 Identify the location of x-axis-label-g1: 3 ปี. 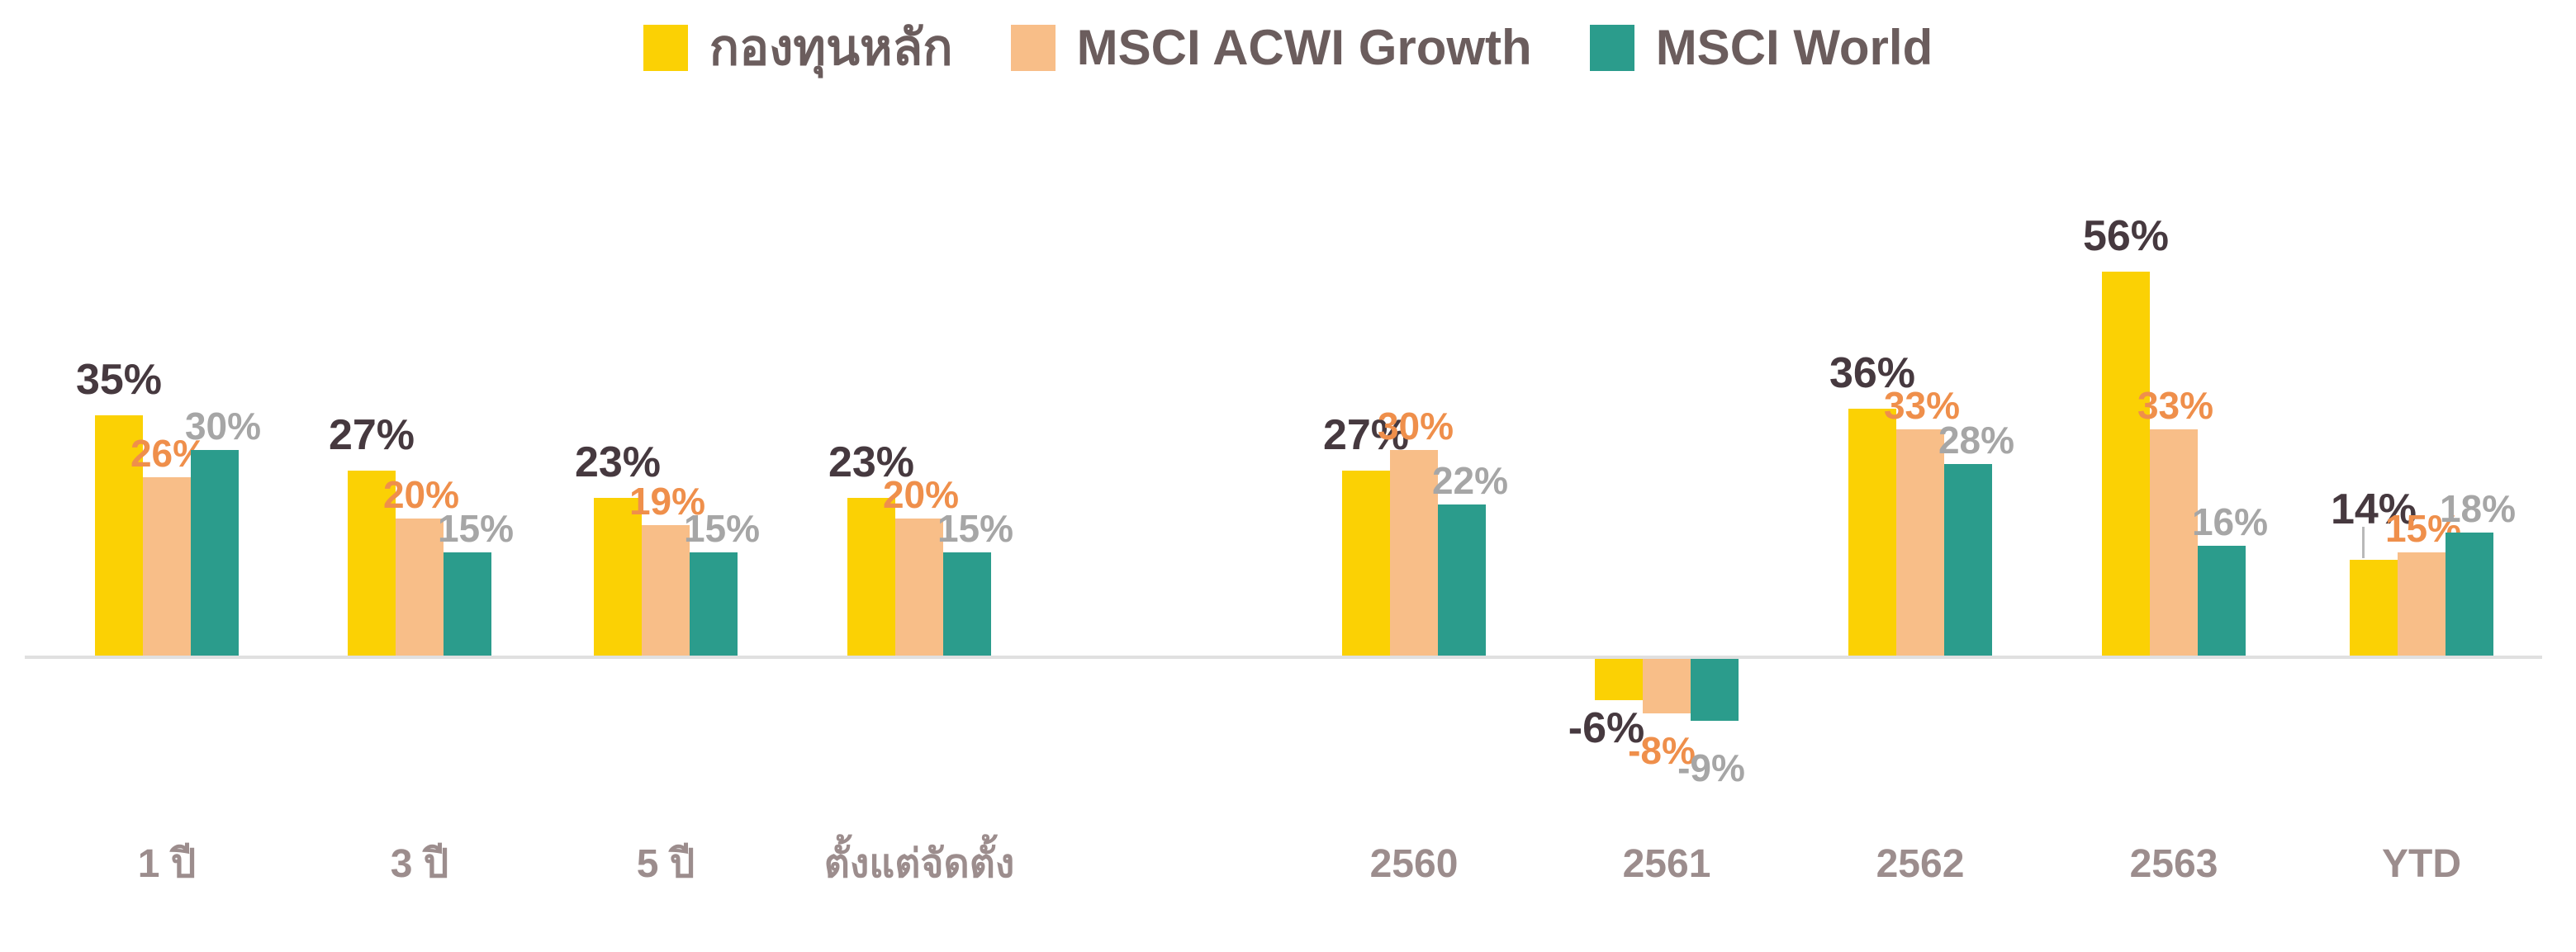
(419, 864).